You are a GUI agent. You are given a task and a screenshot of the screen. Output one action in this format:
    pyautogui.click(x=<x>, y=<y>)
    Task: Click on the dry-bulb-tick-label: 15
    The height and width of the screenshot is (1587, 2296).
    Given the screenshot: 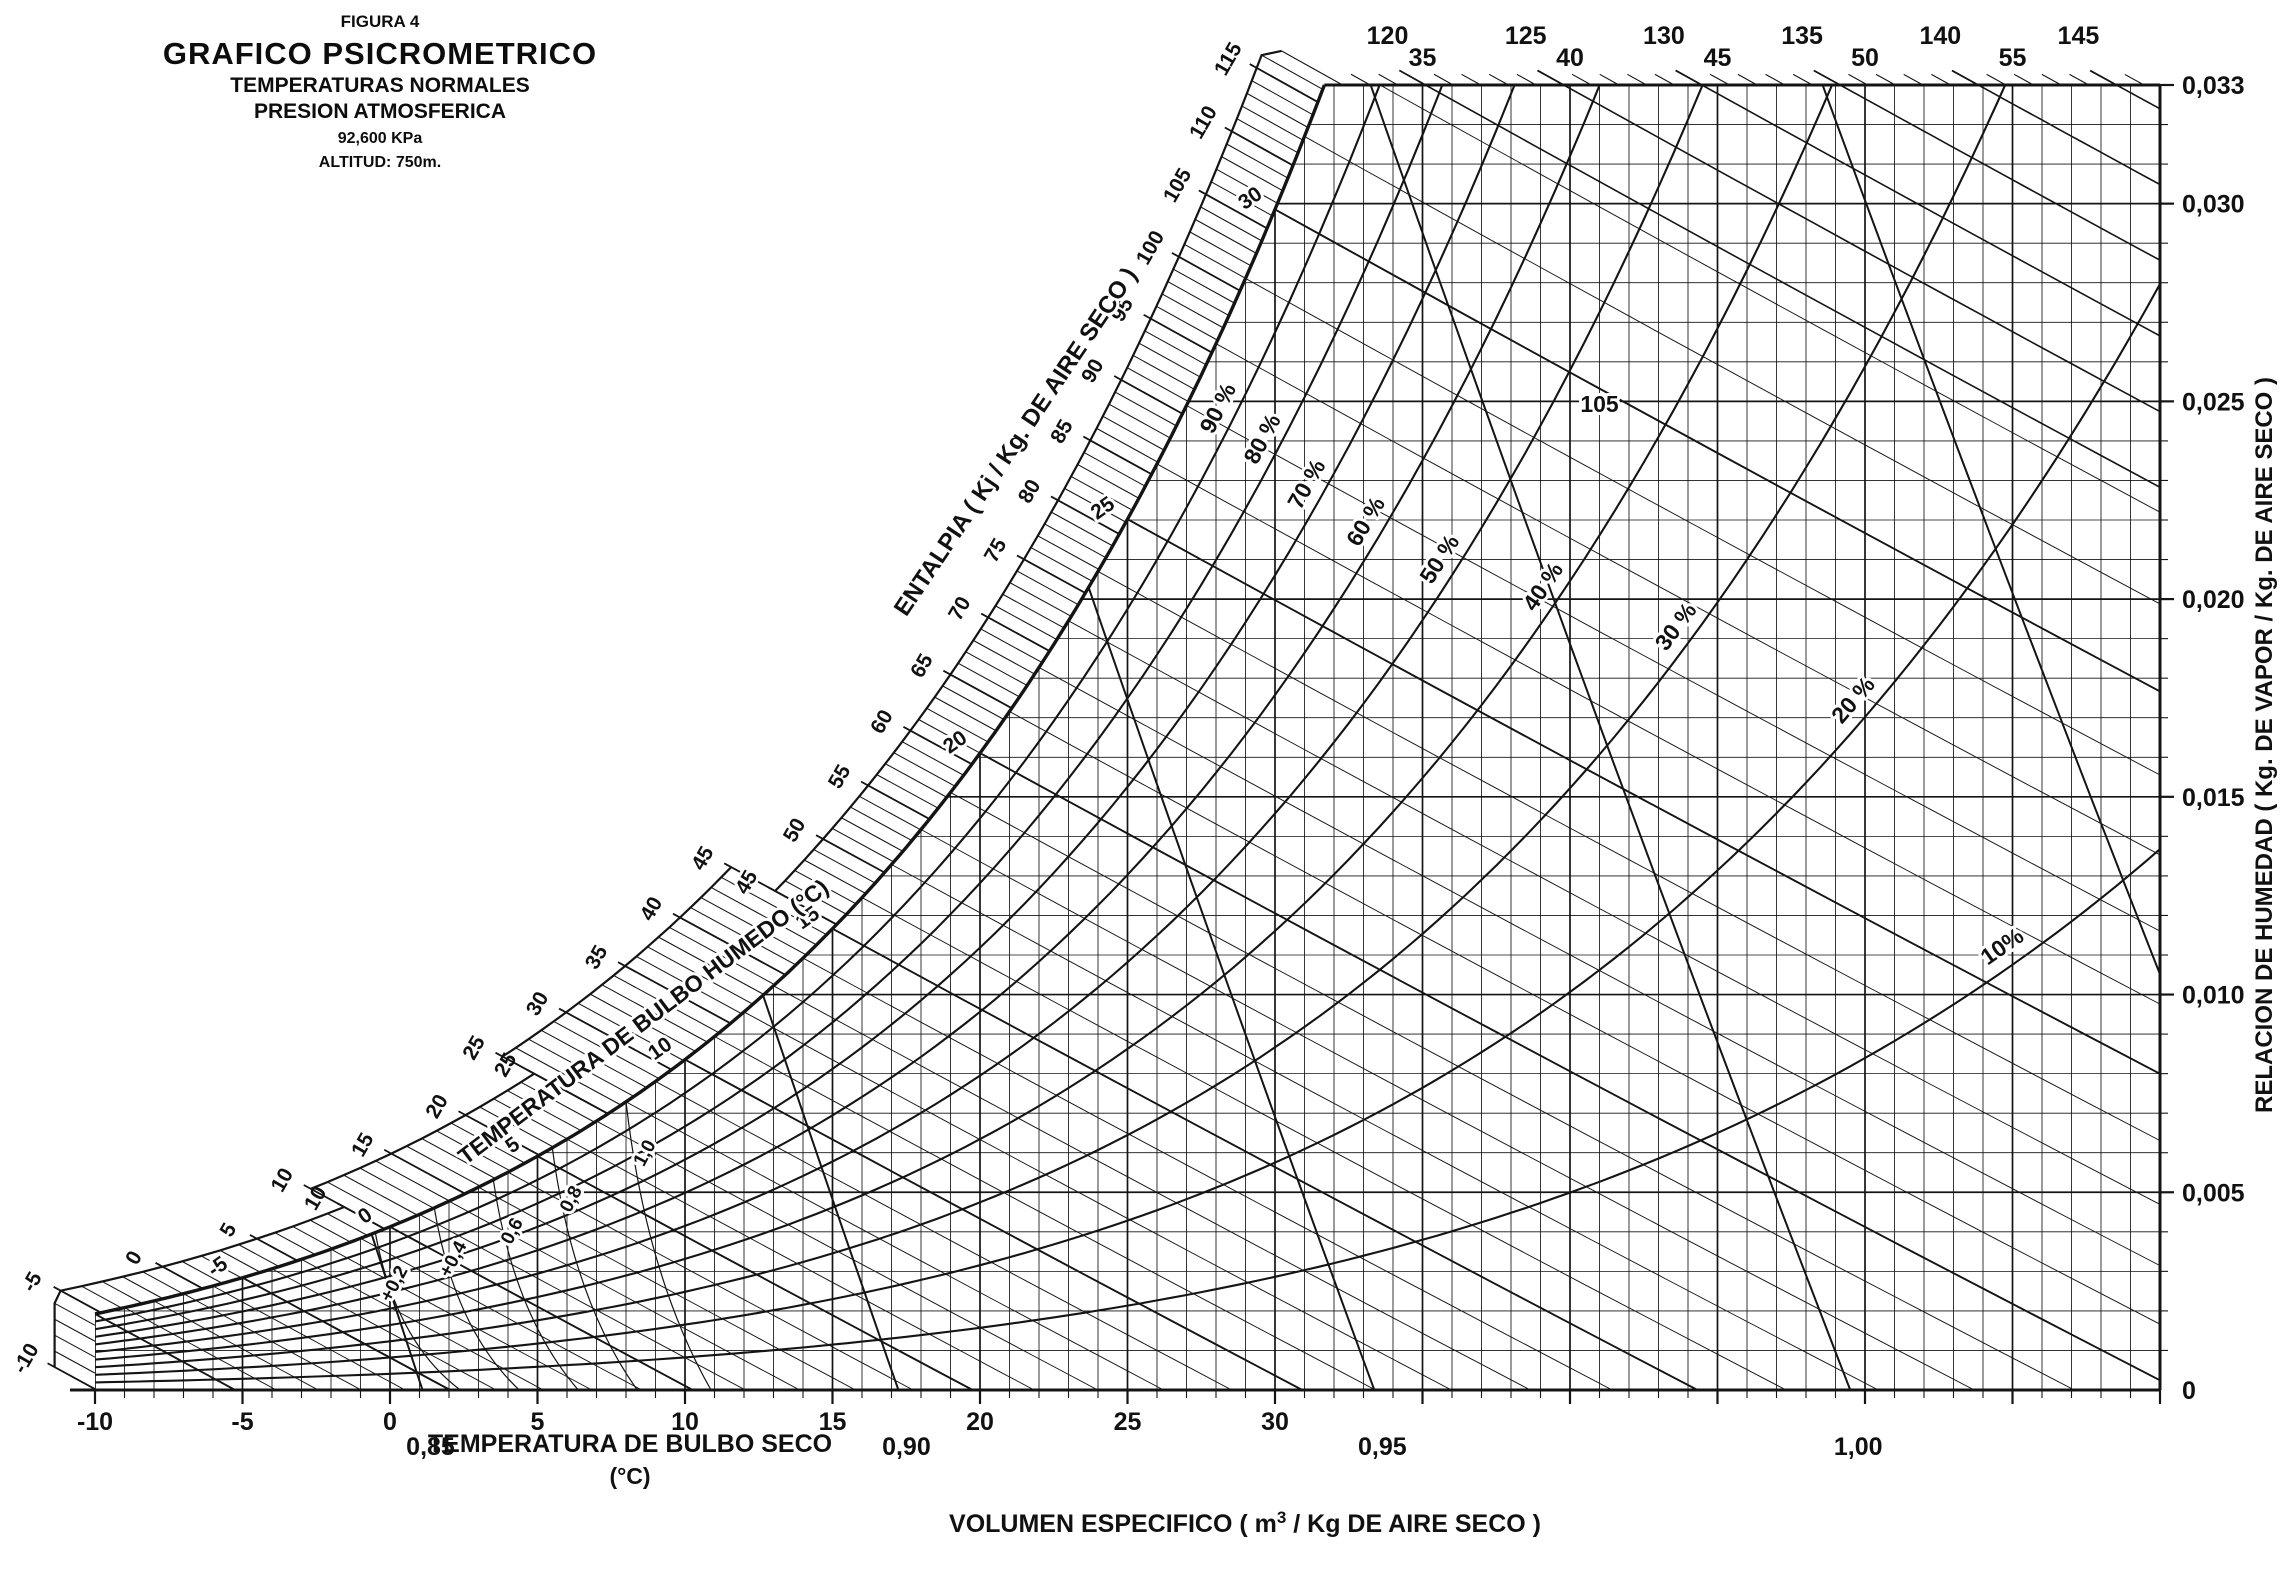 What is the action you would take?
    pyautogui.click(x=833, y=1422)
    